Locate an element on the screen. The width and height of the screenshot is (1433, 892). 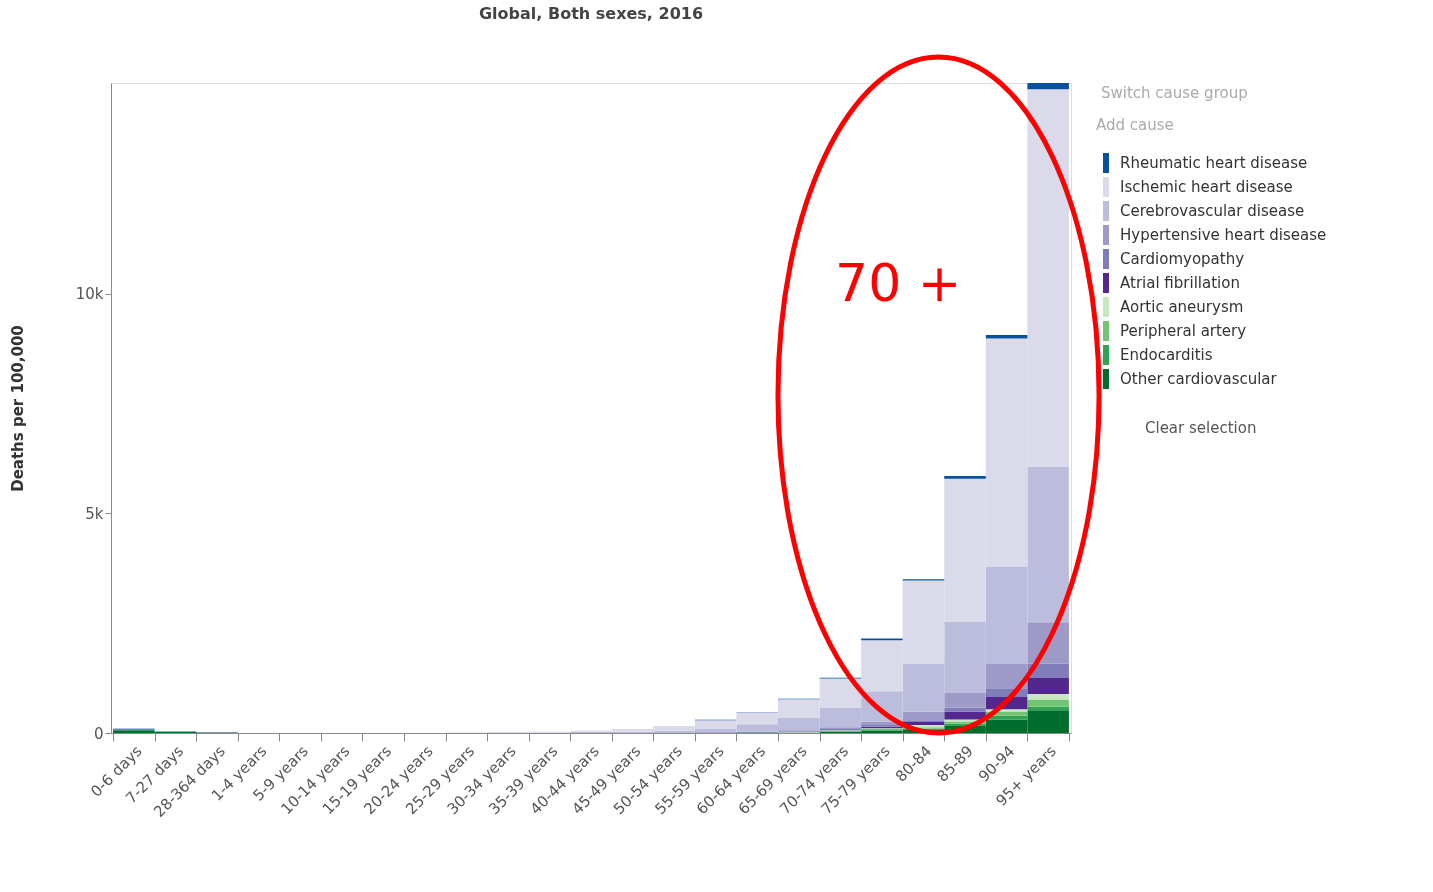
y-axis-title: Deaths per 100,000 is located at coordinates (17, 408).